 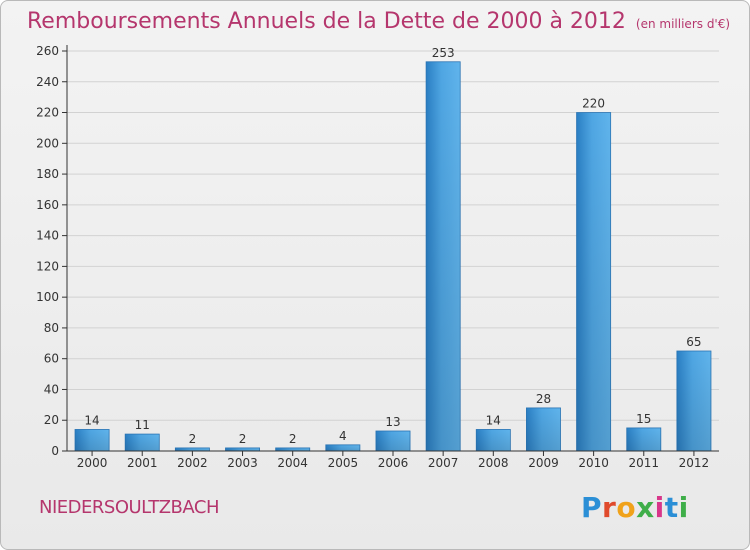 What do you see at coordinates (643, 463) in the screenshot?
I see `x-tick-label: 2011` at bounding box center [643, 463].